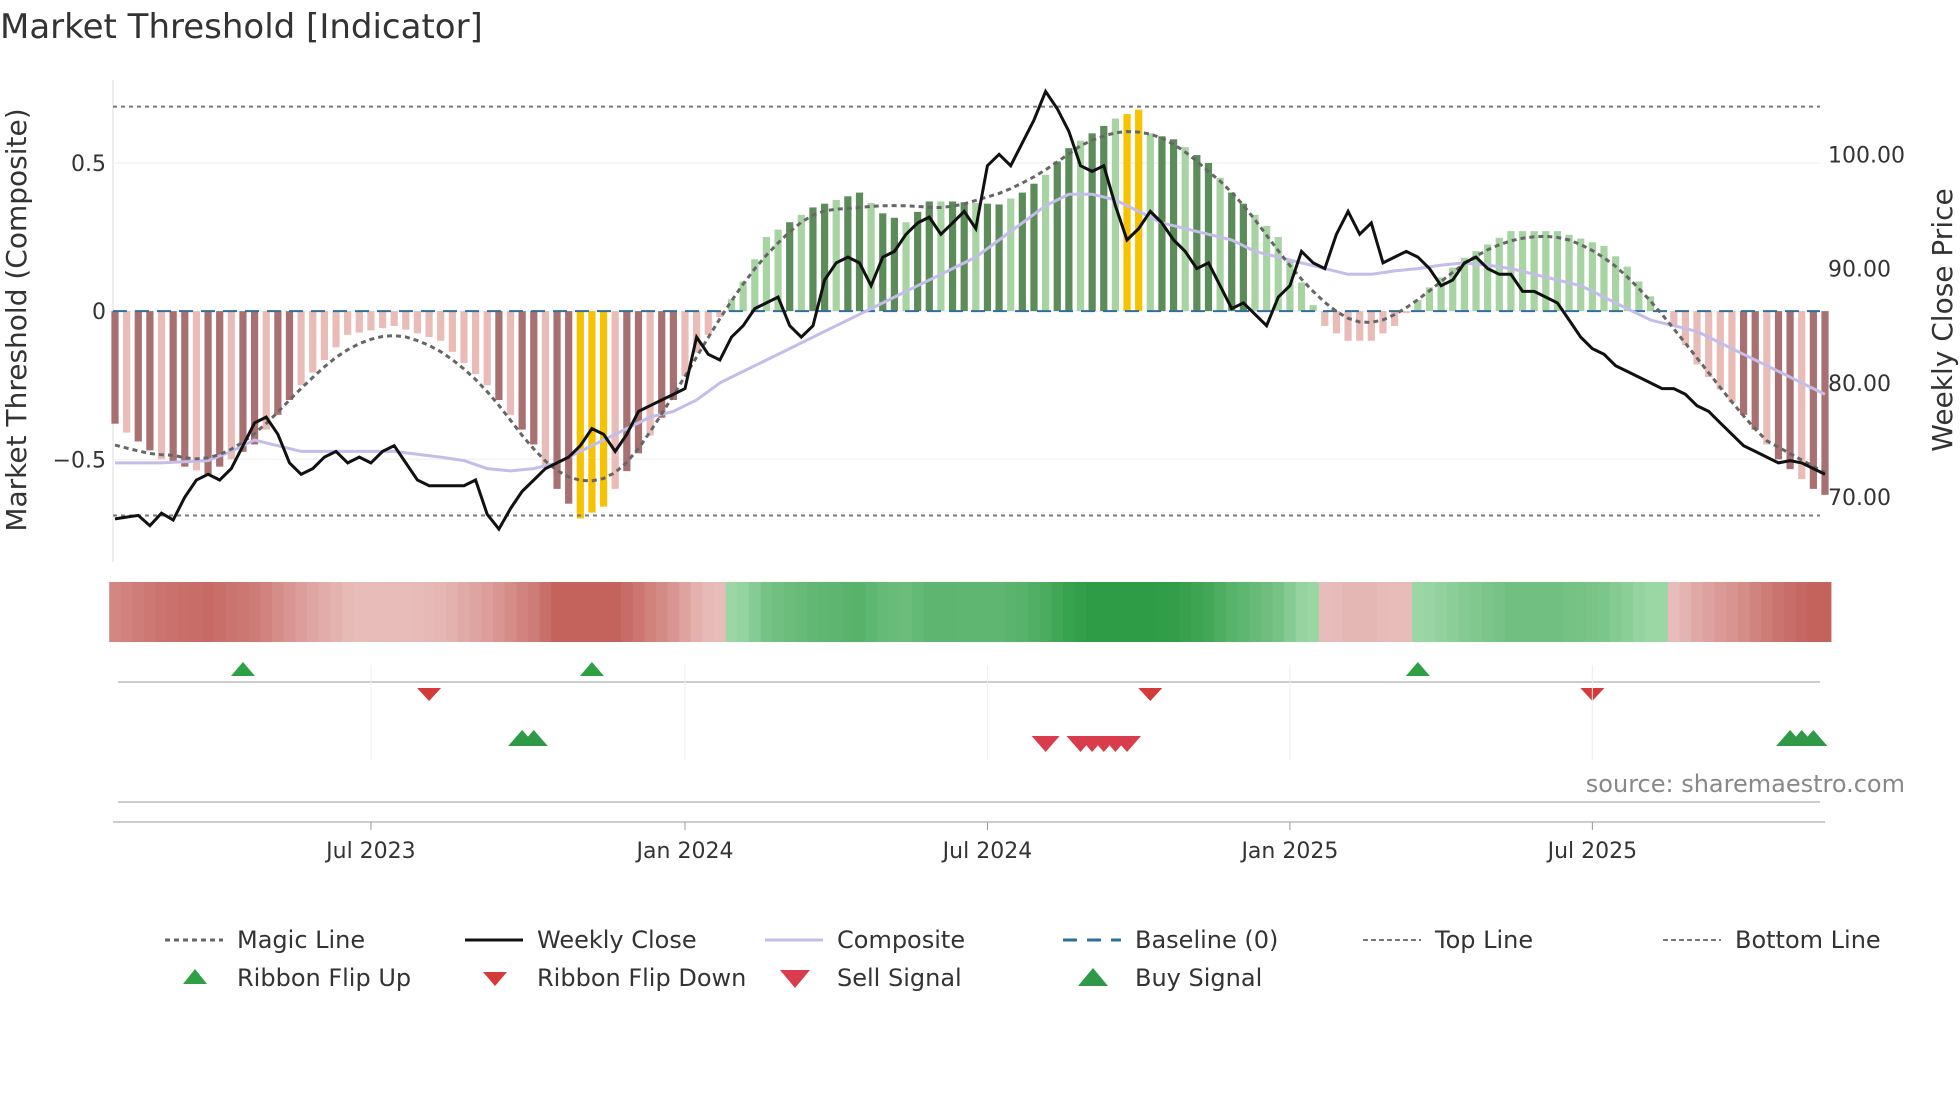  What do you see at coordinates (324, 978) in the screenshot?
I see `legend-label: Ribbon Flip Up` at bounding box center [324, 978].